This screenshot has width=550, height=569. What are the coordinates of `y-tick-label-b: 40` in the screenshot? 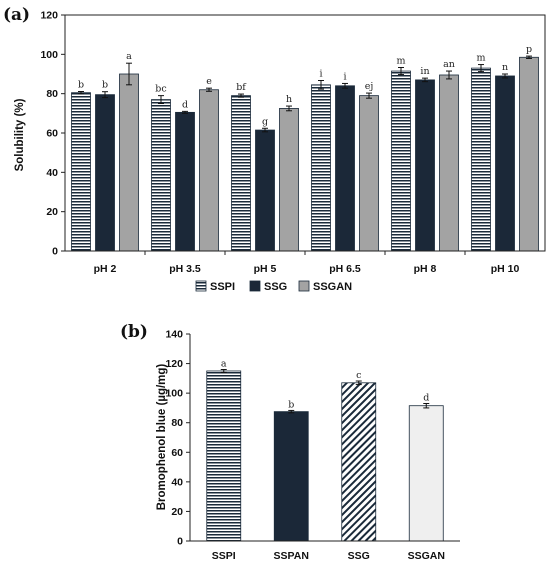 It's located at (177, 482).